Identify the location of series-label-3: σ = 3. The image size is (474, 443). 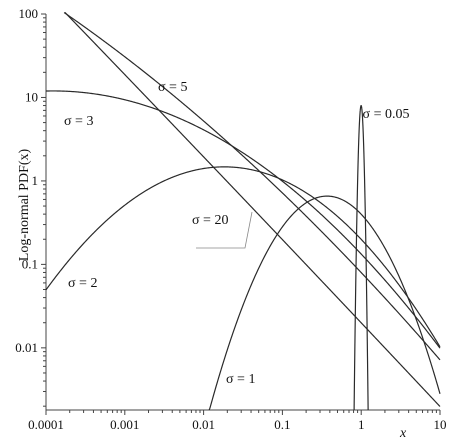
(78, 121).